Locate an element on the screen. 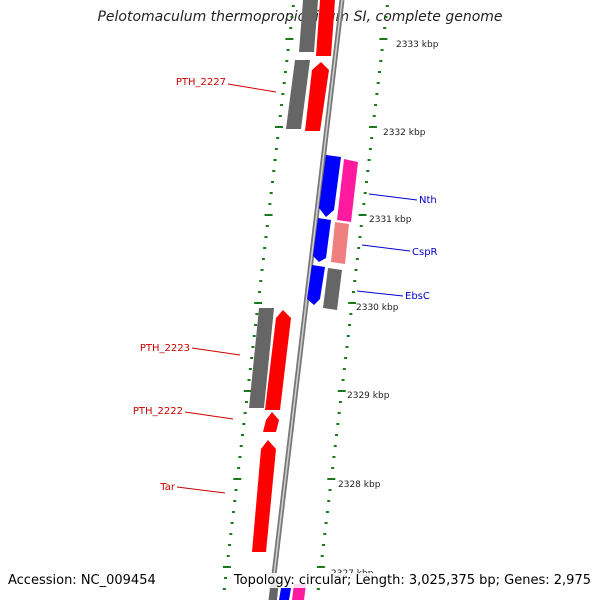 This screenshot has height=600, width=600. gene-blue-nth is located at coordinates (330, 186).